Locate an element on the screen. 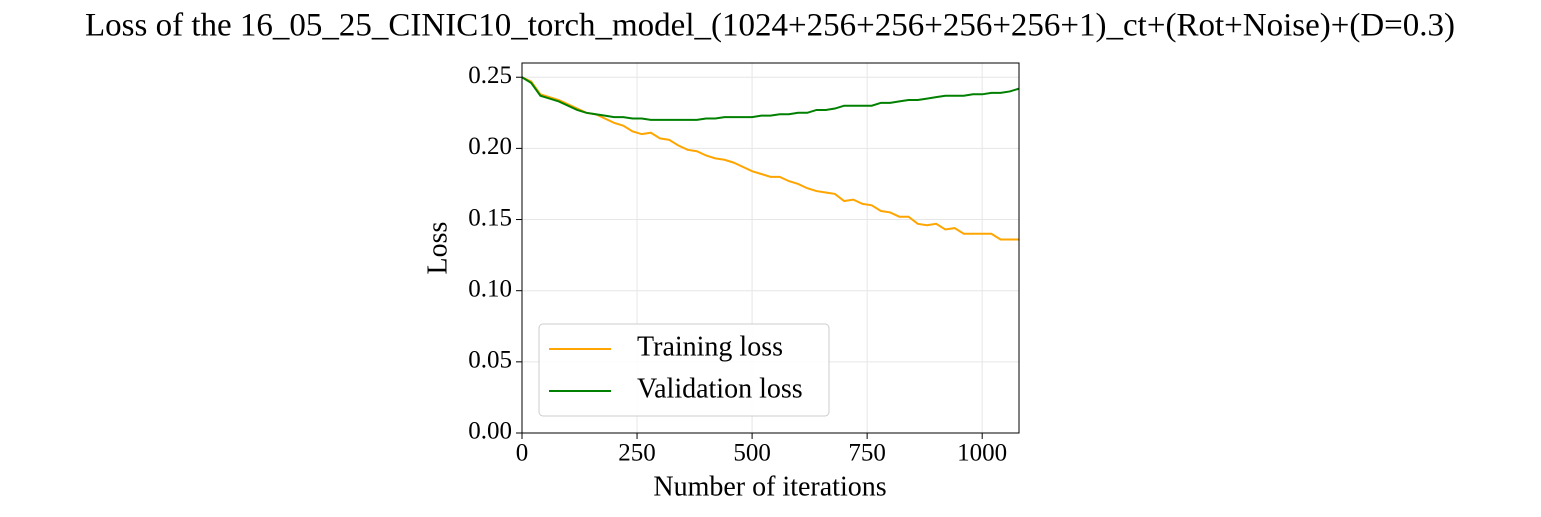 This screenshot has width=1541, height=517. legend: Training loss Validation loss is located at coordinates (684, 370).